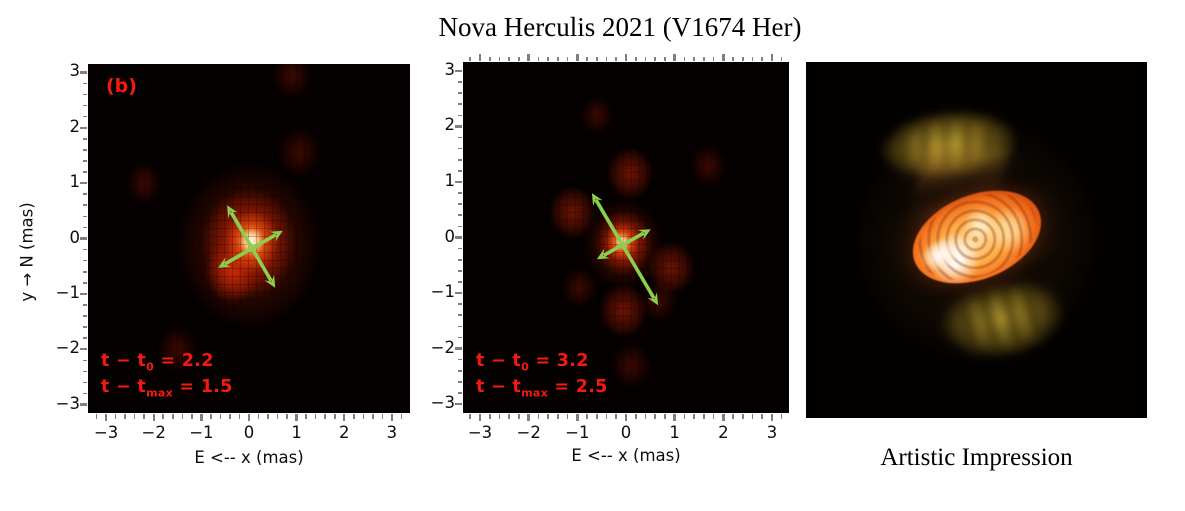  What do you see at coordinates (201, 432) in the screenshot?
I see `x-tick-label: −1` at bounding box center [201, 432].